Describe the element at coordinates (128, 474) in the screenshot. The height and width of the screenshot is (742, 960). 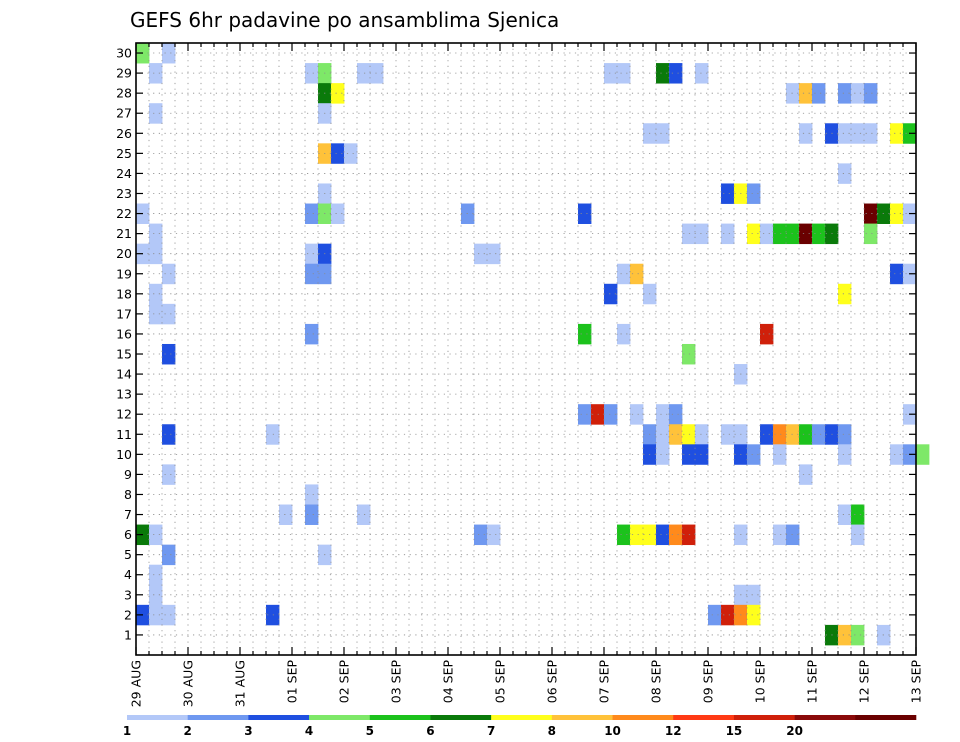
I see `y-tick-label: 9` at that location.